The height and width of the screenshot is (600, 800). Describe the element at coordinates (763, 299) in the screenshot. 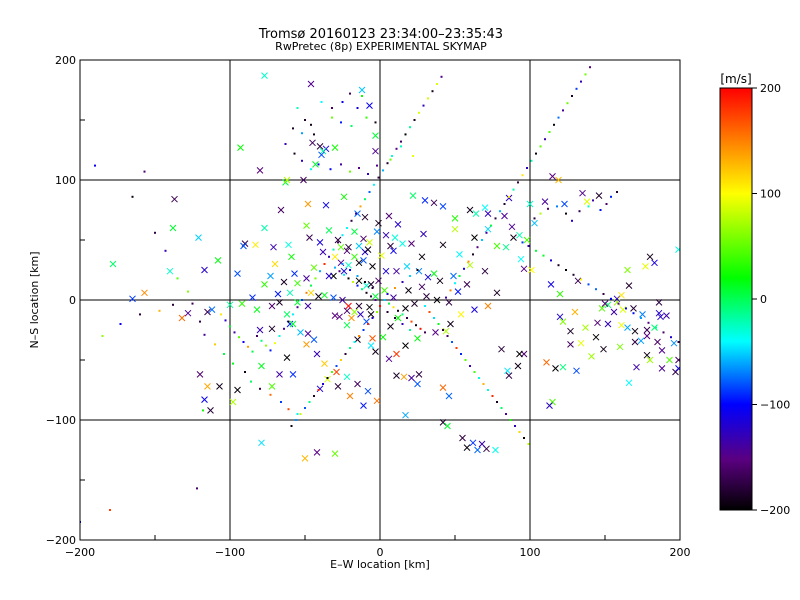

I see `colorbar-tick-label: 0` at that location.